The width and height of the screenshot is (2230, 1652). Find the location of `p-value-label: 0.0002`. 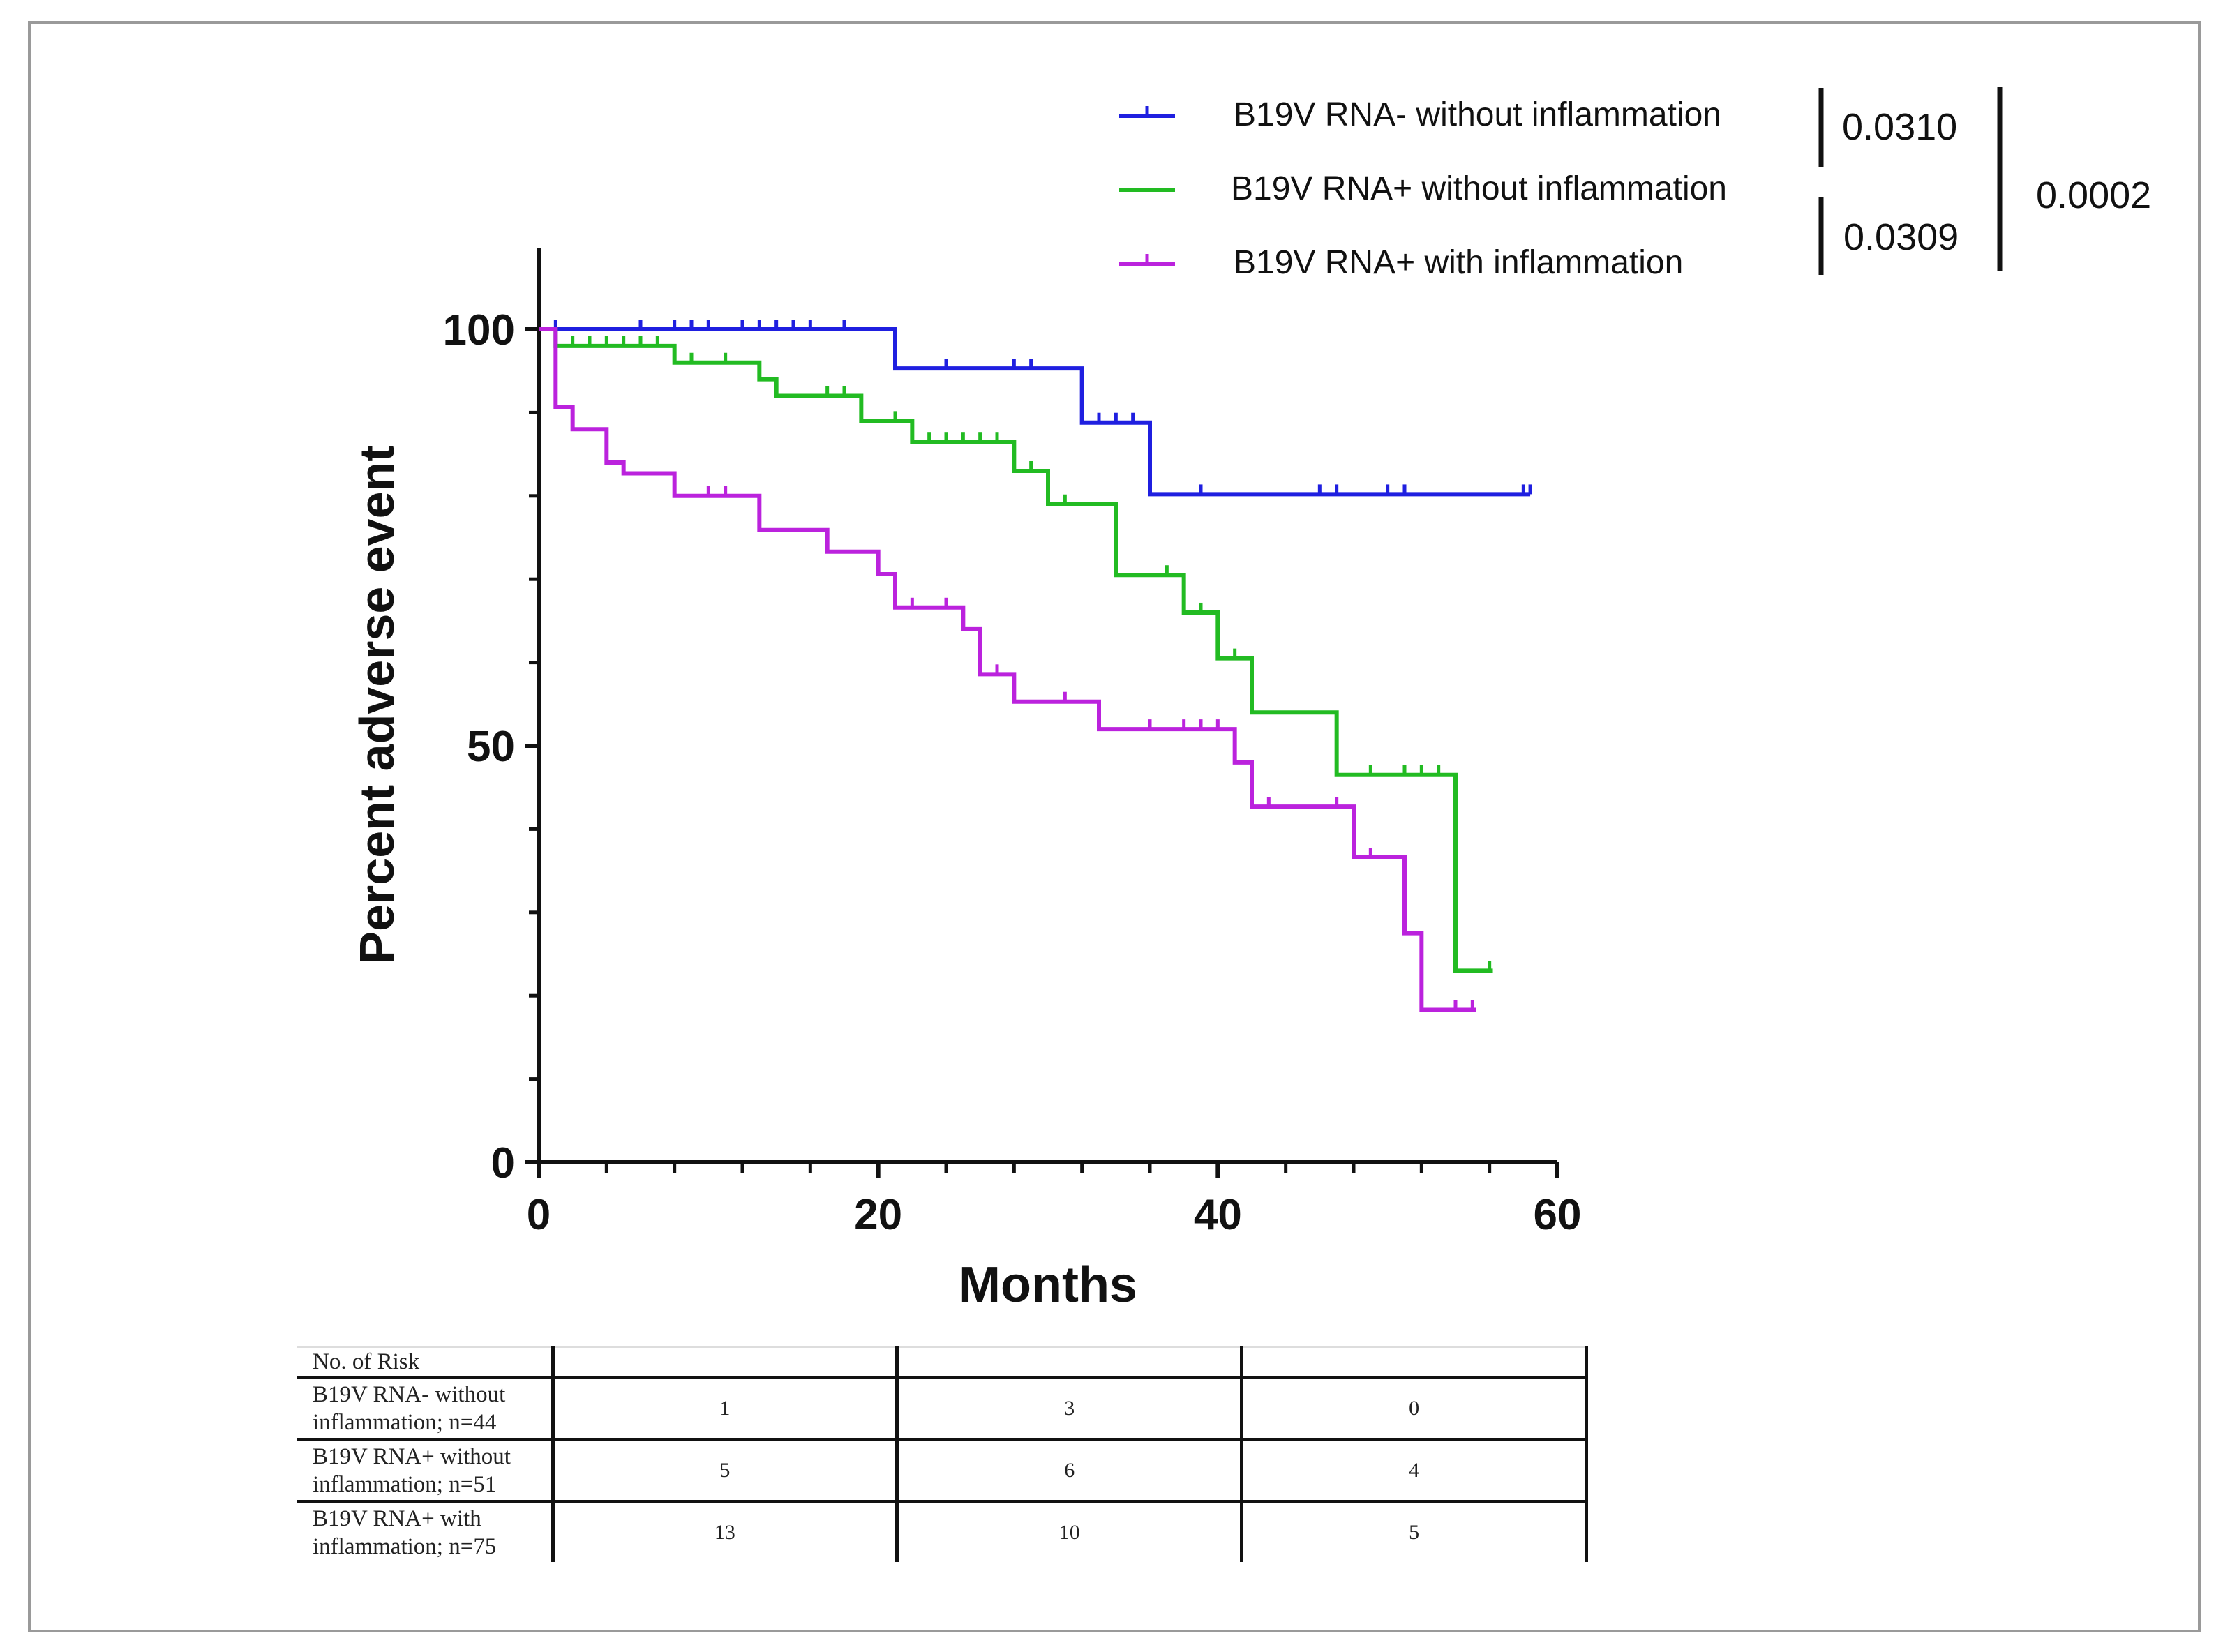

p-value-label: 0.0002 is located at coordinates (2093, 195).